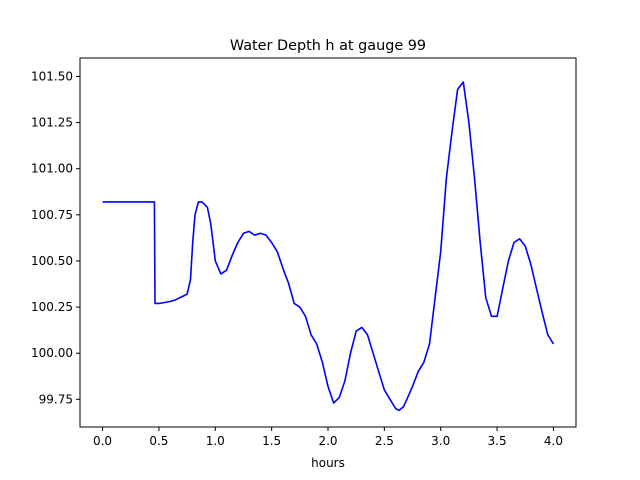 This screenshot has height=480, width=640. What do you see at coordinates (328, 46) in the screenshot?
I see `chart-title: Water Depth h at gauge 99` at bounding box center [328, 46].